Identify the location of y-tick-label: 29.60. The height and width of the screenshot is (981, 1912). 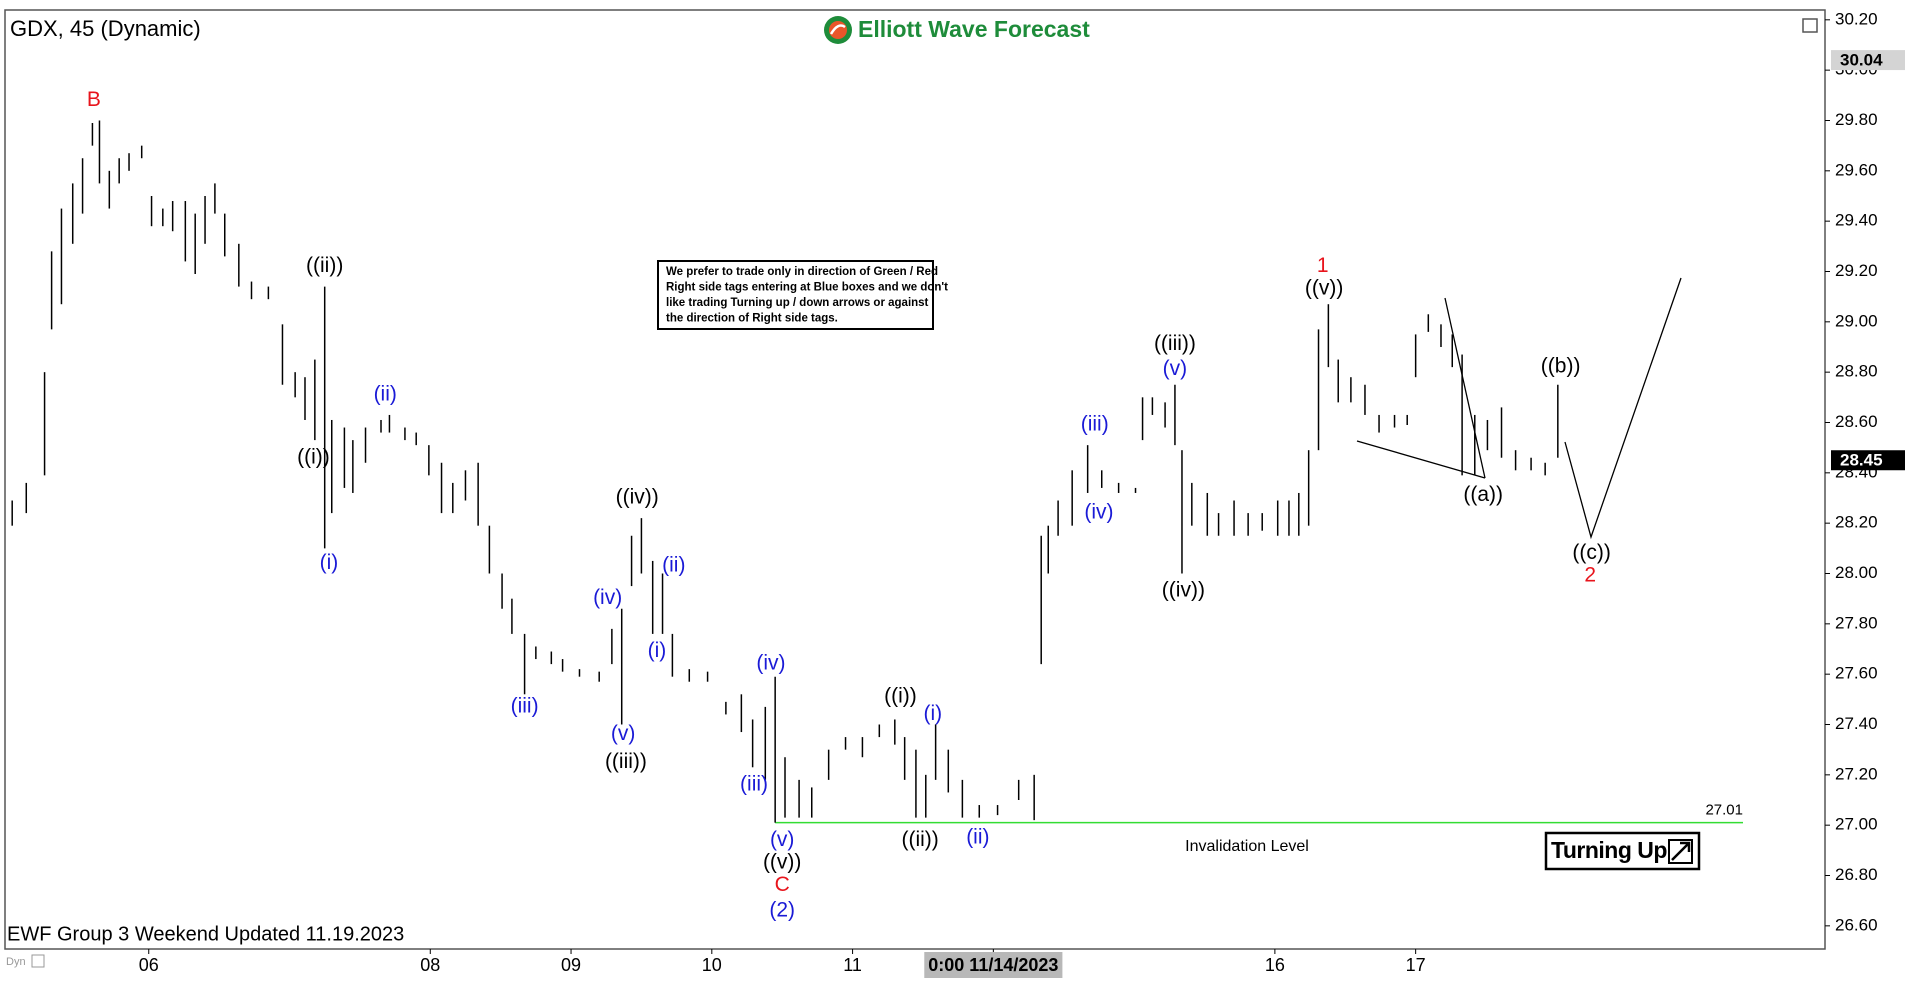
(1856, 169).